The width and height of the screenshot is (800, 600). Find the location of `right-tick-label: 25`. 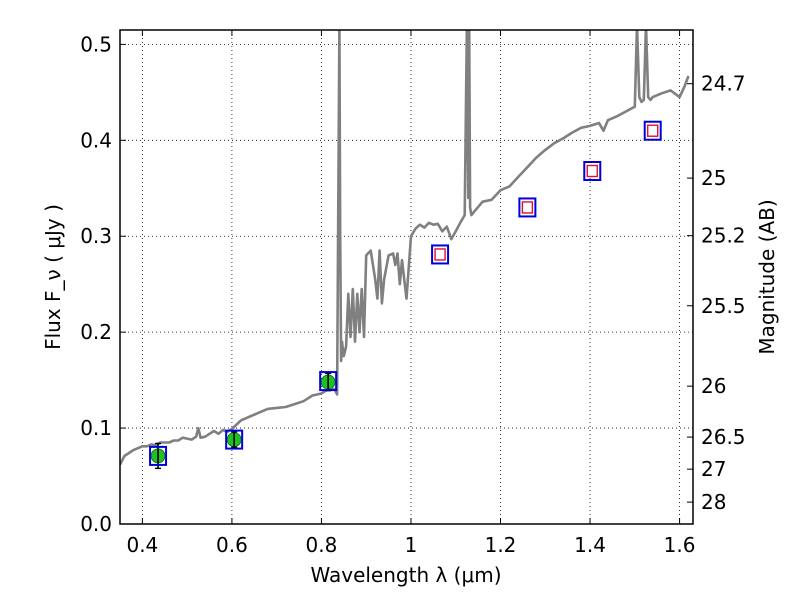

right-tick-label: 25 is located at coordinates (713, 178).